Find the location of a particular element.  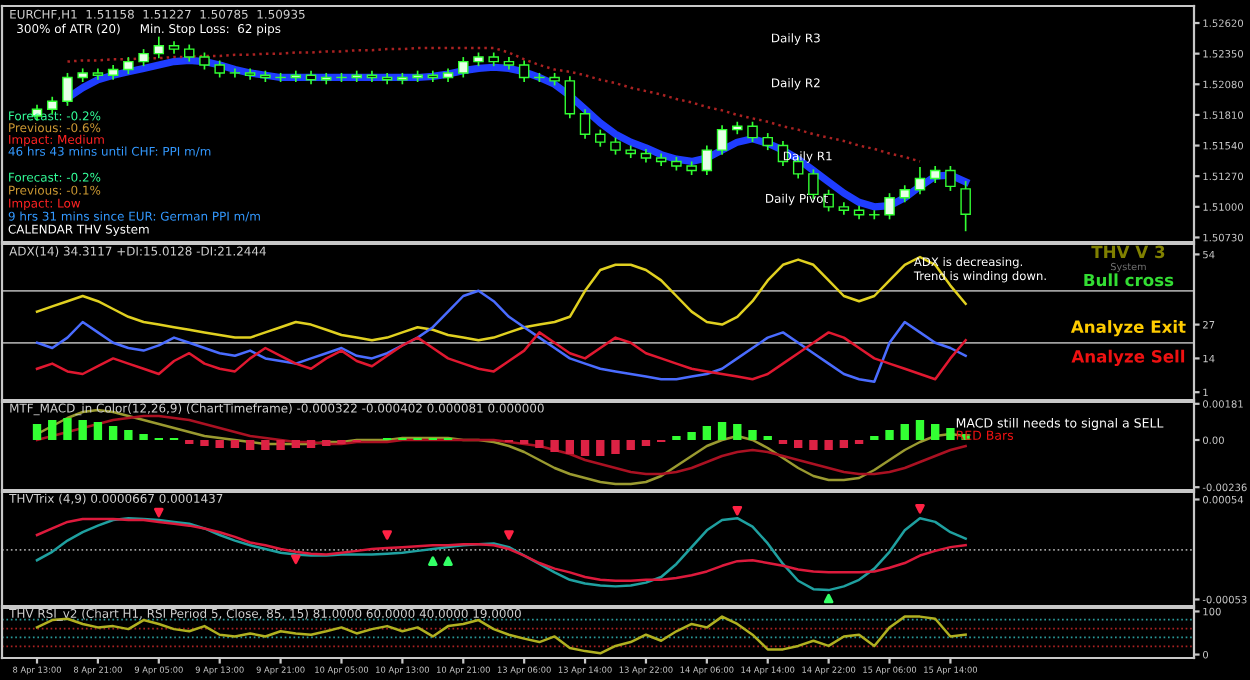

text: THV V 3 is located at coordinates (1128, 252).